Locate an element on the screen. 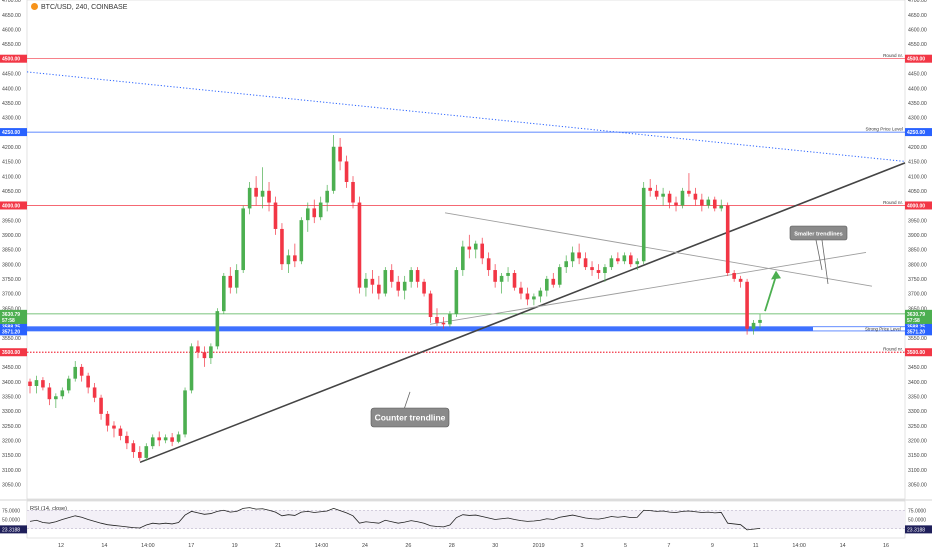 The image size is (932, 550). price-tick-left: 3200.00 is located at coordinates (11, 441).